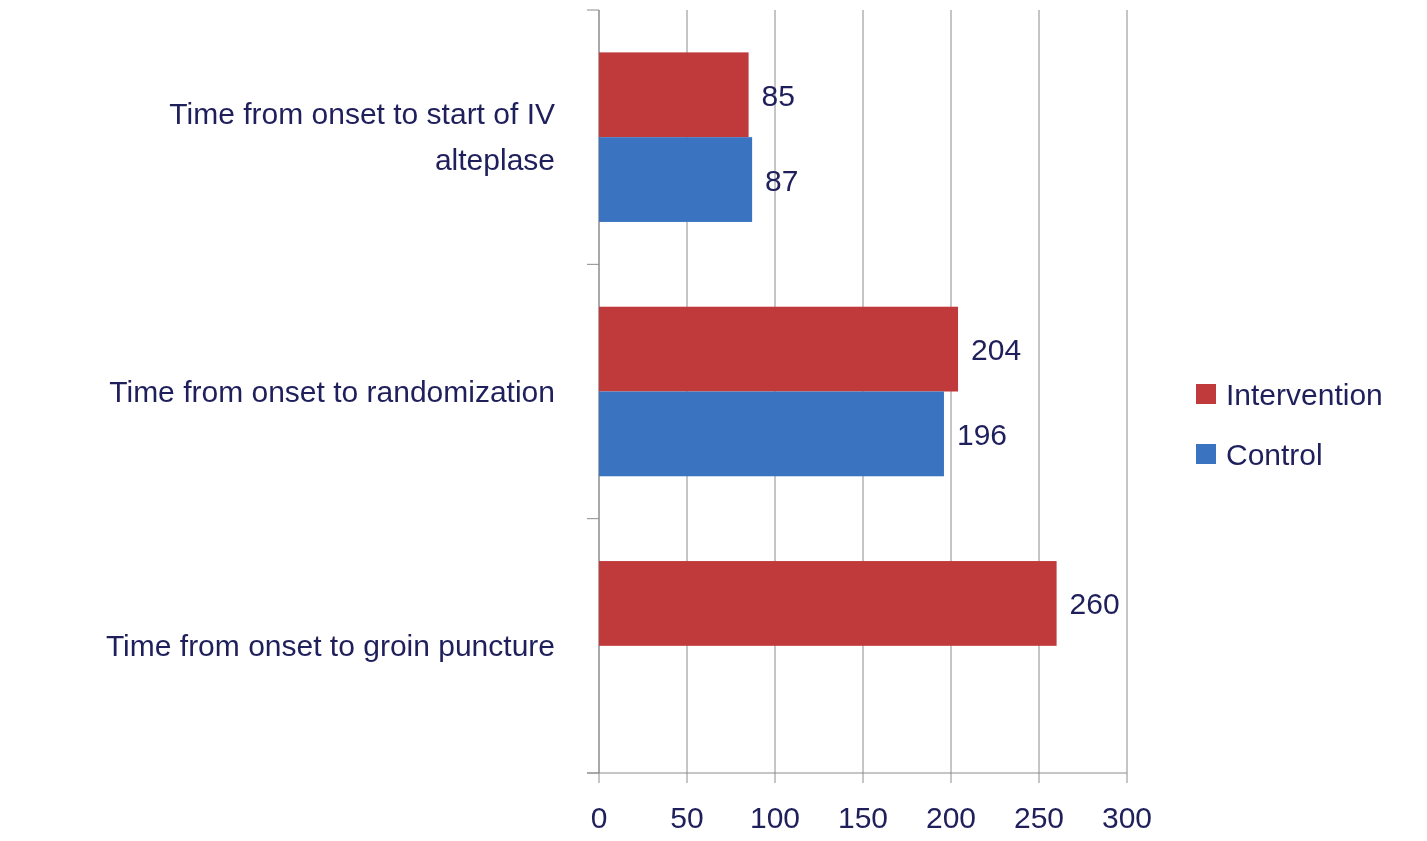  Describe the element at coordinates (863, 817) in the screenshot. I see `x-tick-label: 150` at that location.